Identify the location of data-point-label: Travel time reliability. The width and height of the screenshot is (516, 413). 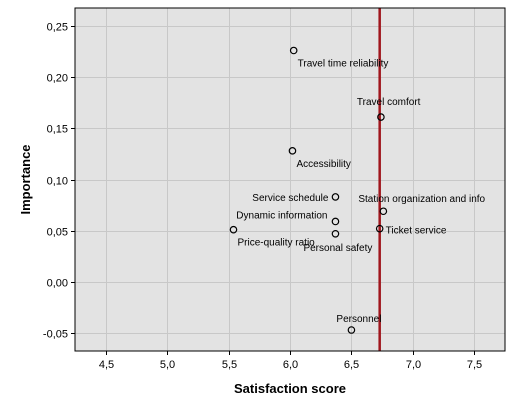
(343, 63).